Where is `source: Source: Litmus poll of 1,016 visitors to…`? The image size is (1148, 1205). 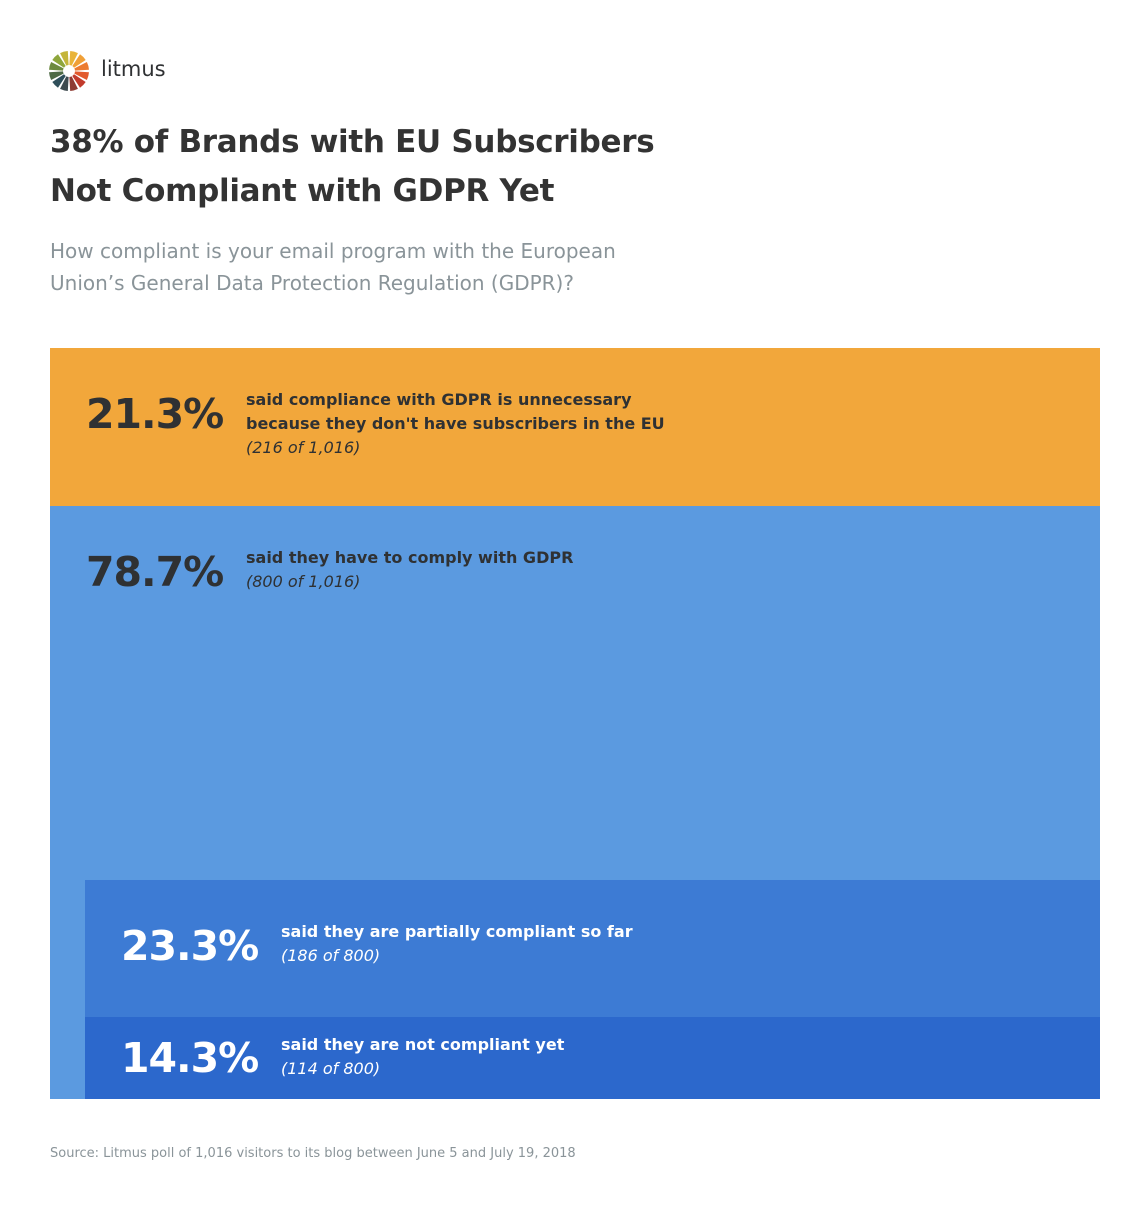
source: Source: Litmus poll of 1,016 visitors to… is located at coordinates (313, 1153).